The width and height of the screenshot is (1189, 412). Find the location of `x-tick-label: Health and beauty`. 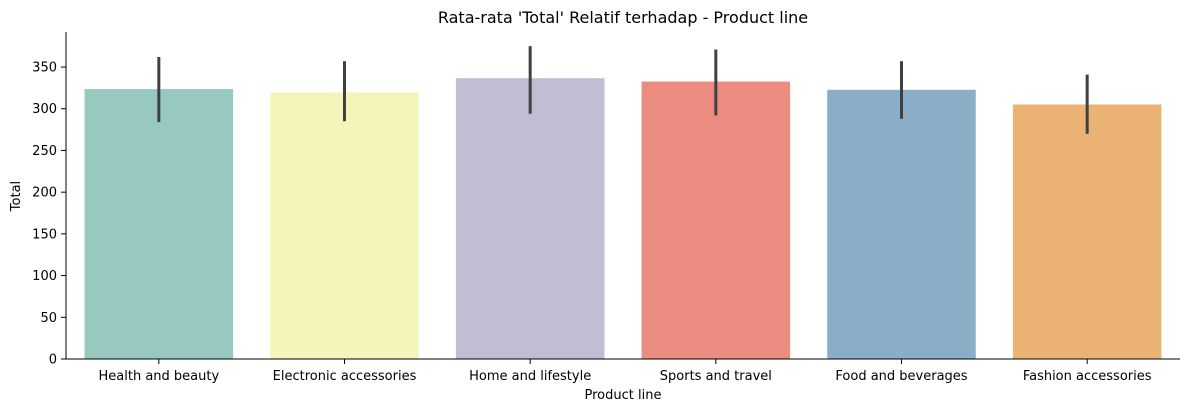

x-tick-label: Health and beauty is located at coordinates (159, 376).